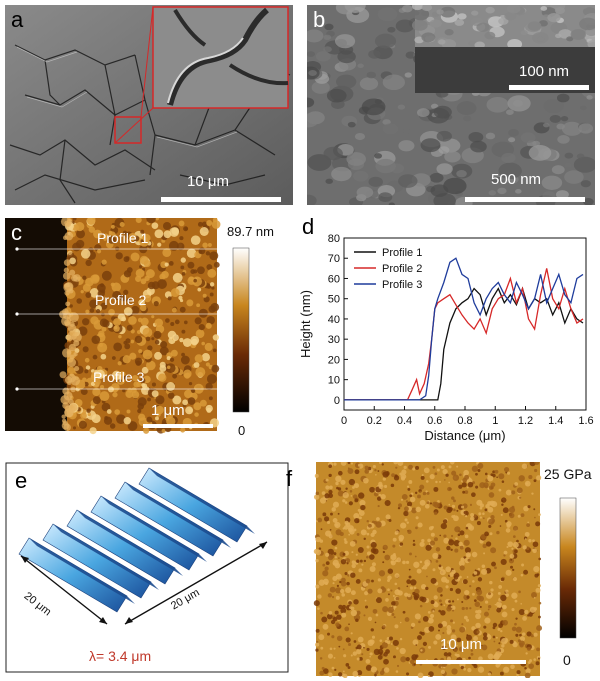 The width and height of the screenshot is (600, 681). What do you see at coordinates (16, 232) in the screenshot?
I see `panel-label-c: c` at bounding box center [16, 232].